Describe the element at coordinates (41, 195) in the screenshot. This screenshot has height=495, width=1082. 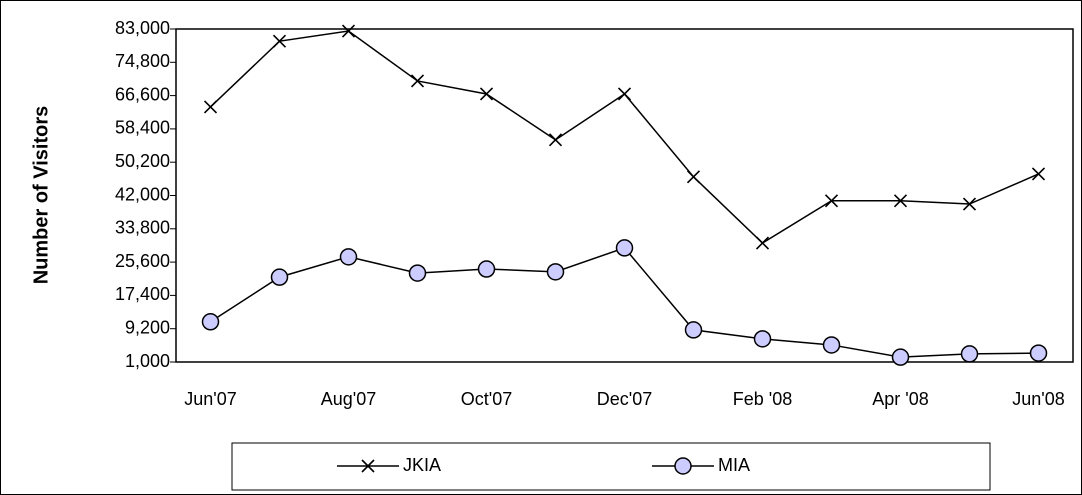
I see `y-axis-title: Number of Visitors` at that location.